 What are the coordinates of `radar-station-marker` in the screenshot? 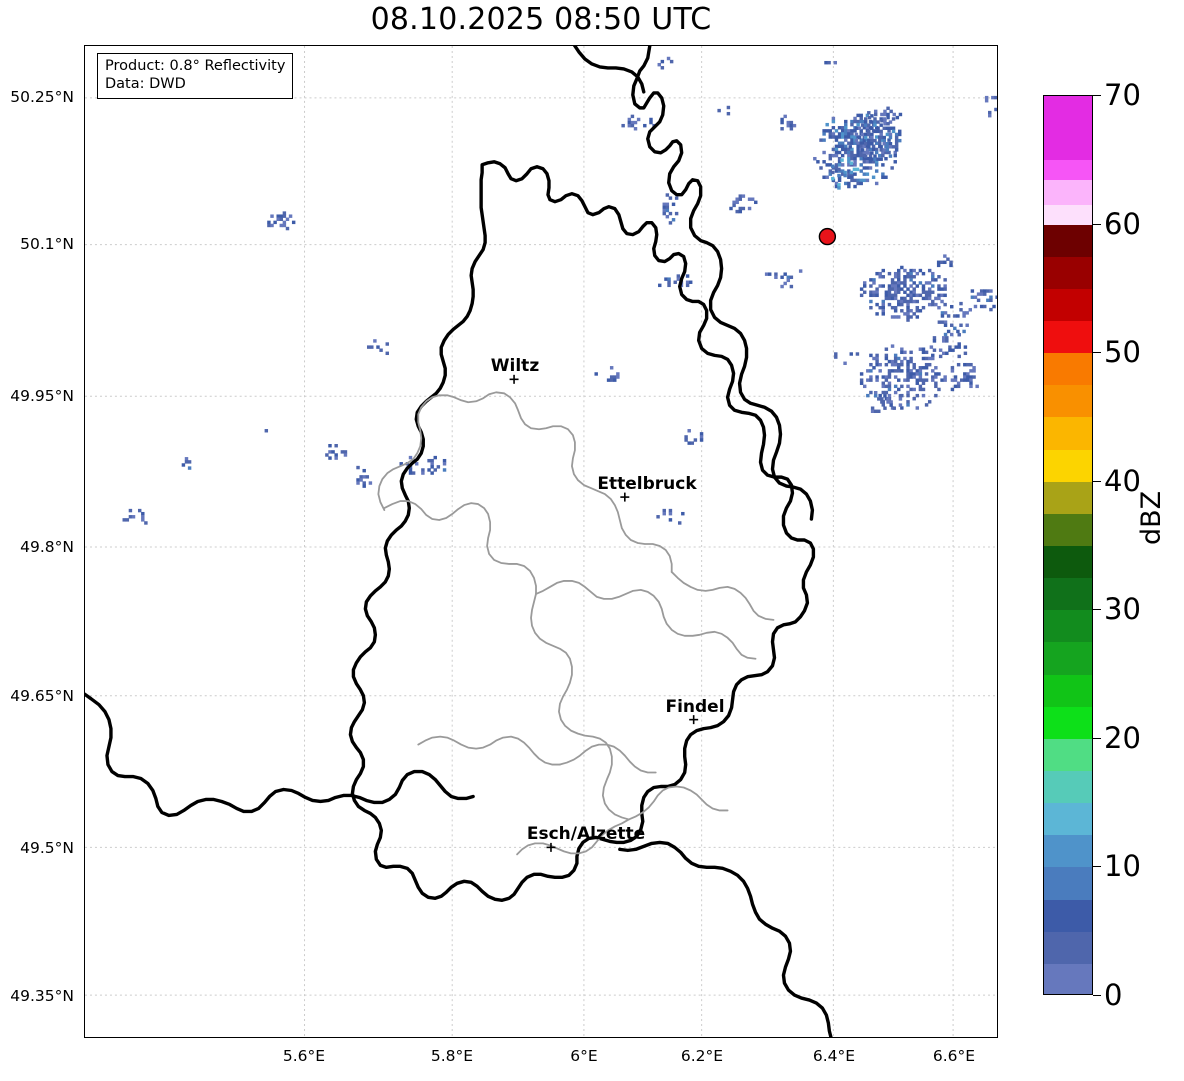 It's located at (827, 236).